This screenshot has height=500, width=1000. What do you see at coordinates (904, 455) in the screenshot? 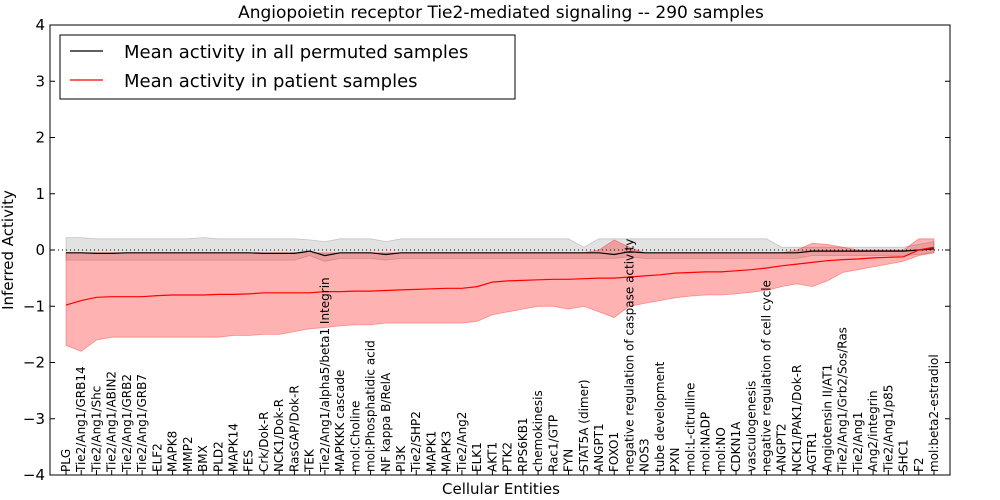
I see `x-tick-label: SHC1` at bounding box center [904, 455].